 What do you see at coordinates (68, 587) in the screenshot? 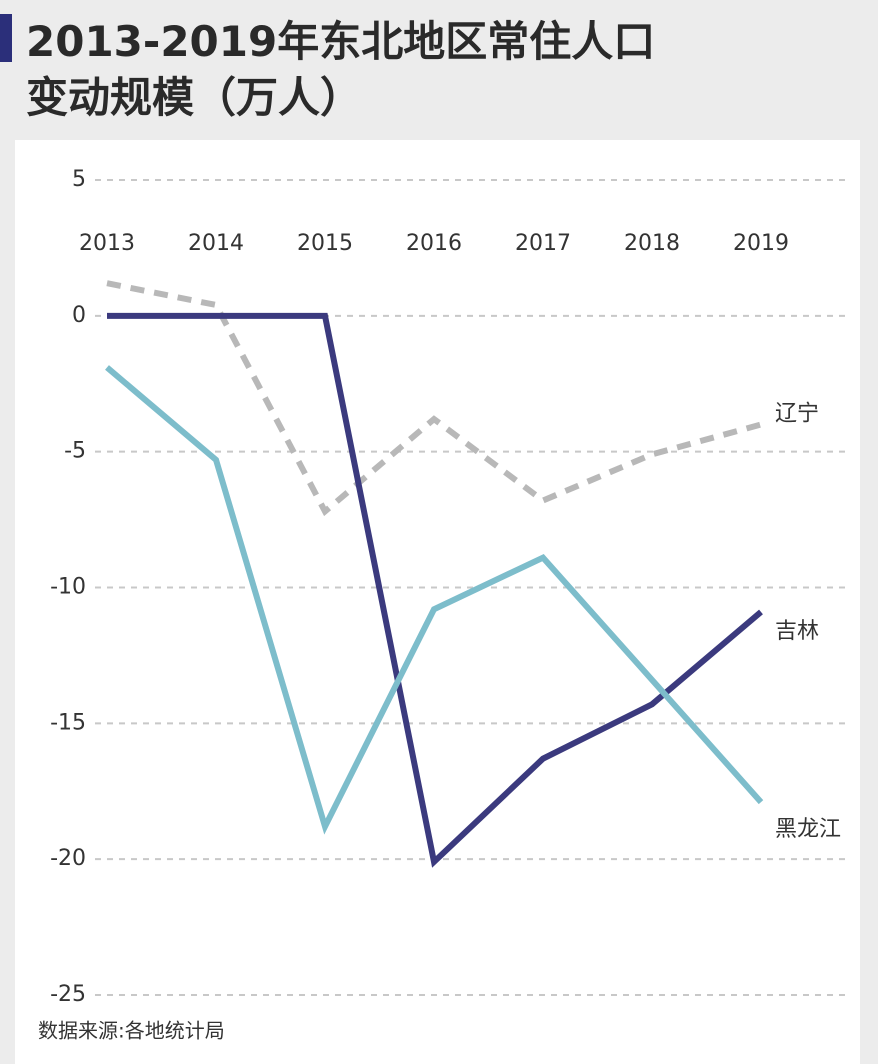
I see `y-tick-label: -10` at bounding box center [68, 587].